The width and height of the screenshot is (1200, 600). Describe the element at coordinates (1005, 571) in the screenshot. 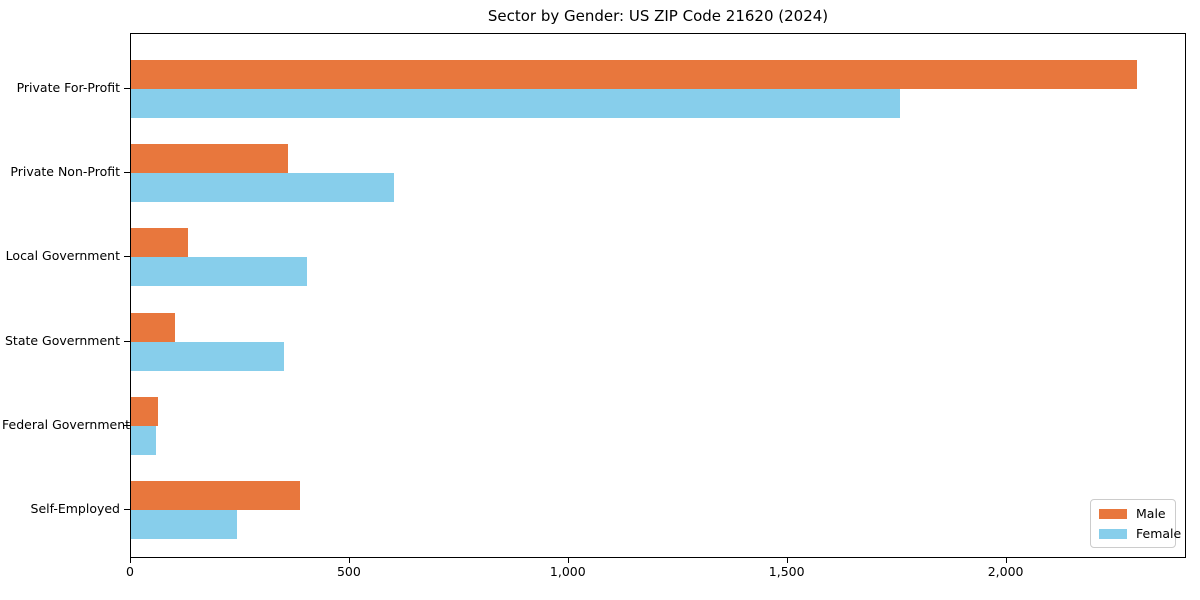

I see `x-tick-label: 2,000` at that location.